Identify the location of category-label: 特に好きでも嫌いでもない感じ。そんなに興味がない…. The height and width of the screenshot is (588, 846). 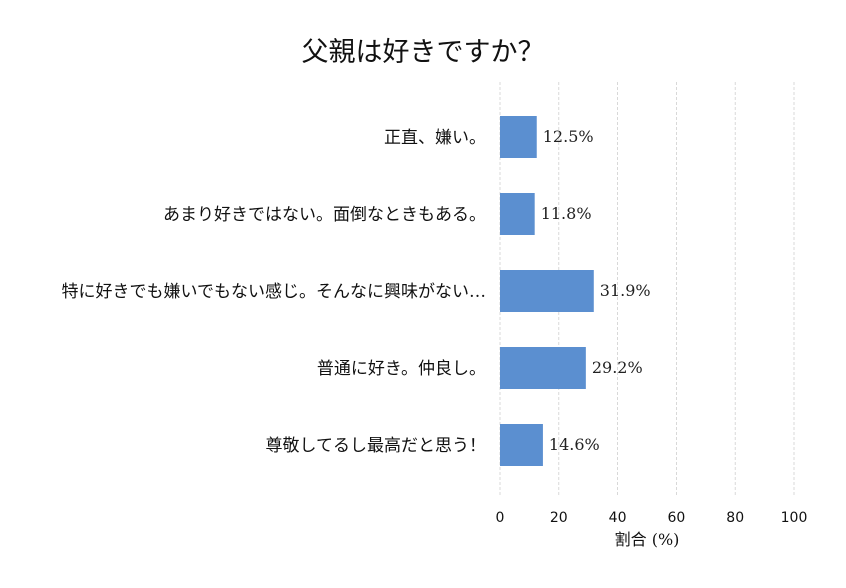
(274, 292).